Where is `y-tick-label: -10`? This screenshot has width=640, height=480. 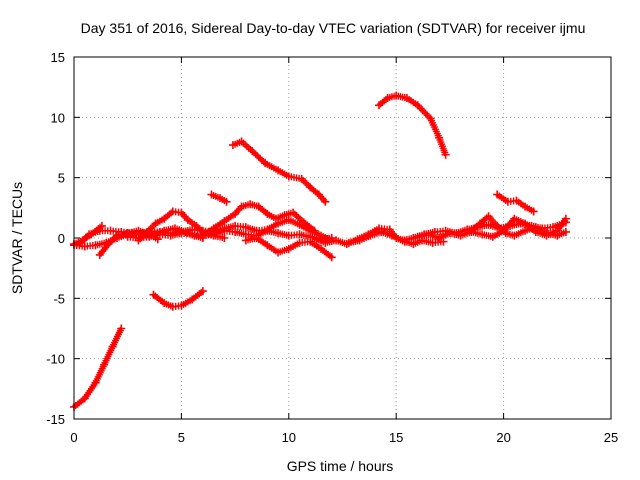 y-tick-label: -10 is located at coordinates (55, 359).